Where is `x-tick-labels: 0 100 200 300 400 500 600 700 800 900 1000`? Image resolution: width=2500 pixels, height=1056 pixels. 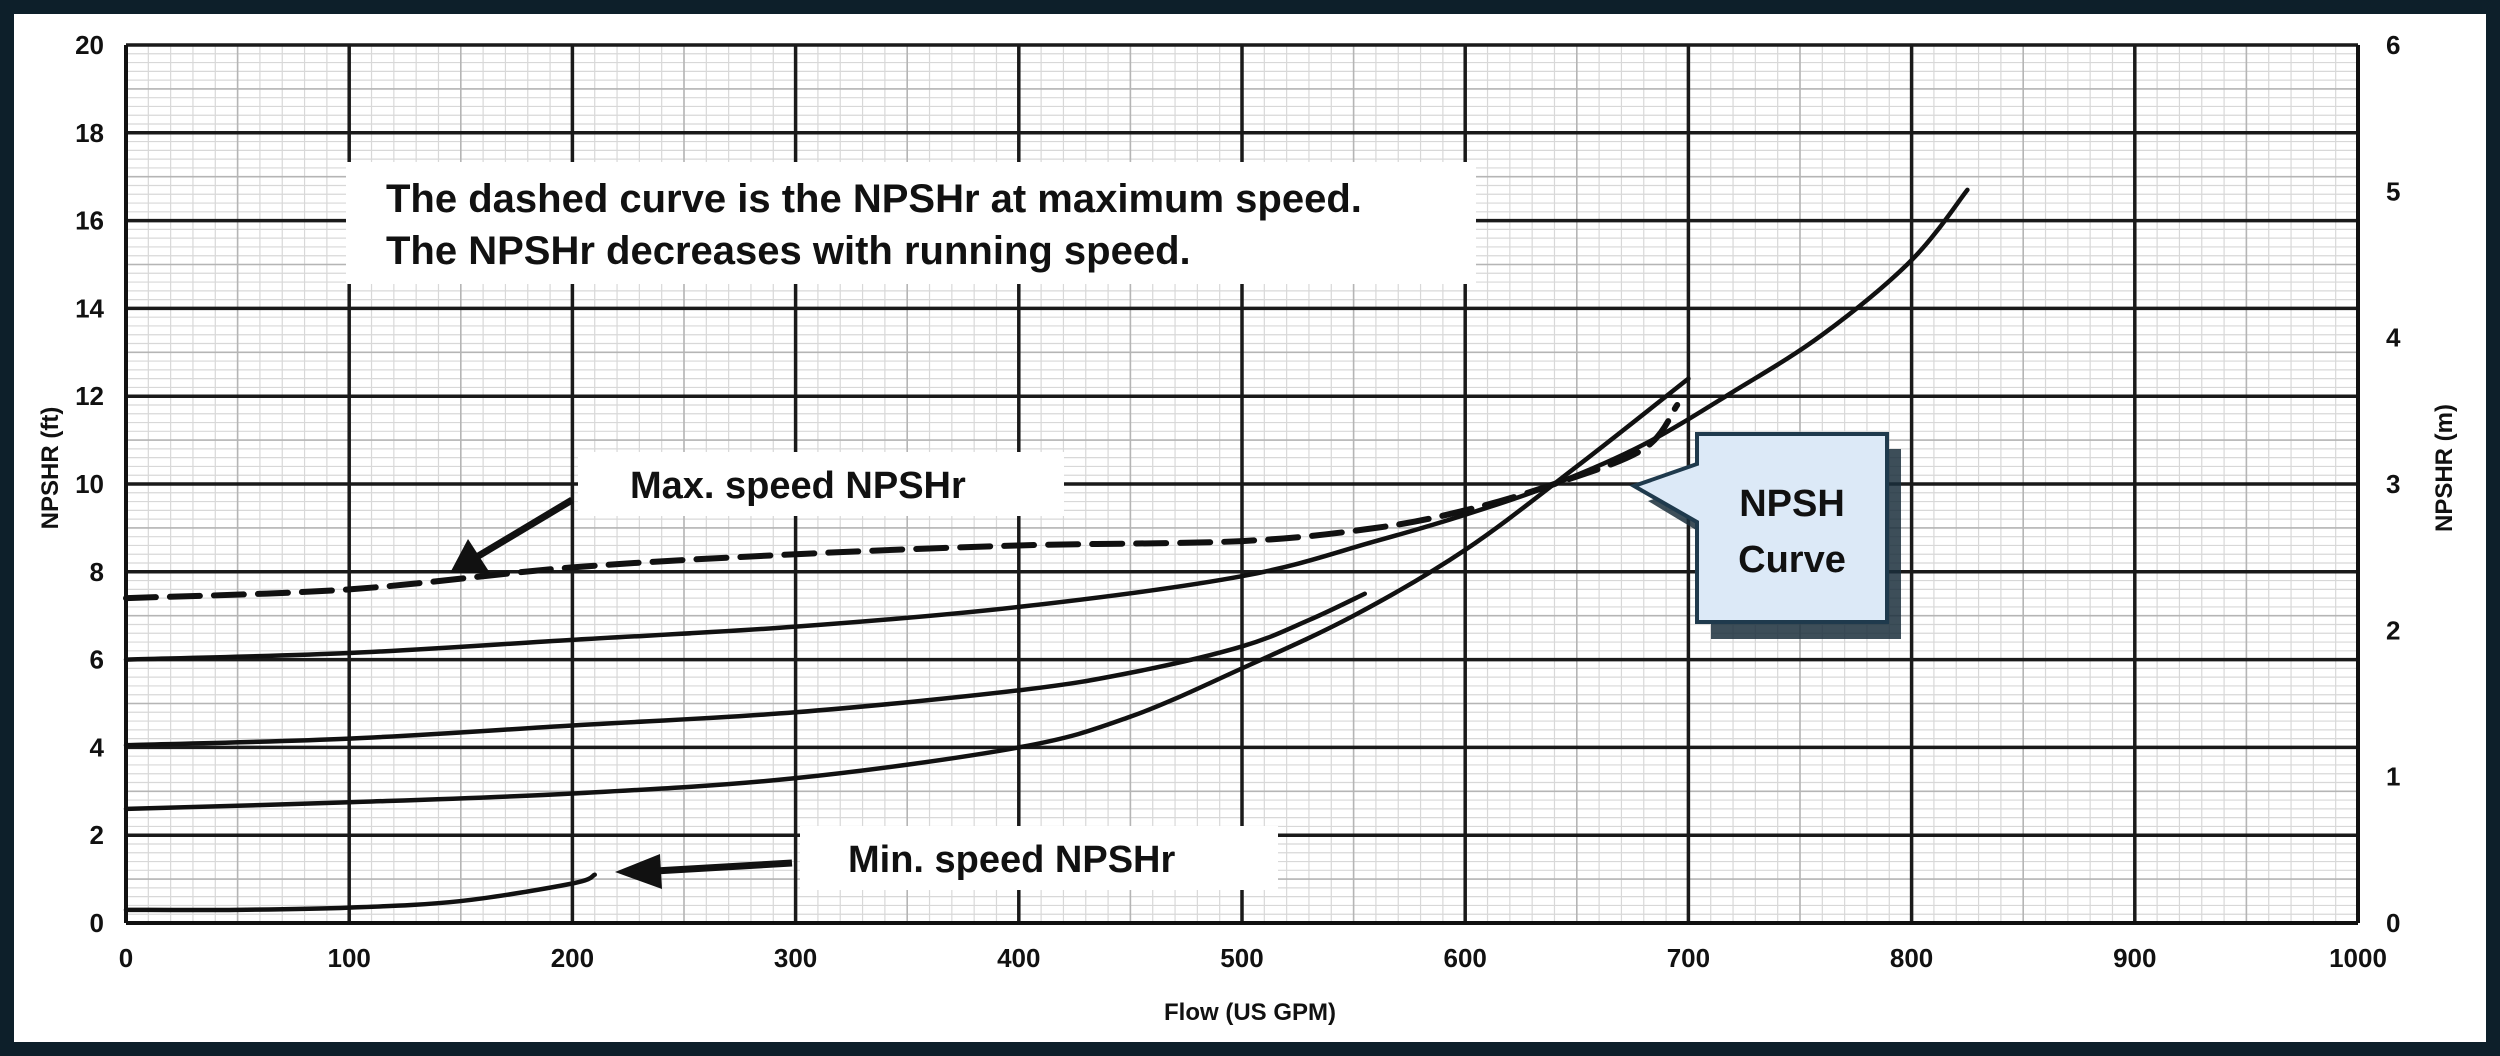
x-tick-labels: 0 100 200 300 400 500 600 700 800 900 1000 is located at coordinates (1253, 958).